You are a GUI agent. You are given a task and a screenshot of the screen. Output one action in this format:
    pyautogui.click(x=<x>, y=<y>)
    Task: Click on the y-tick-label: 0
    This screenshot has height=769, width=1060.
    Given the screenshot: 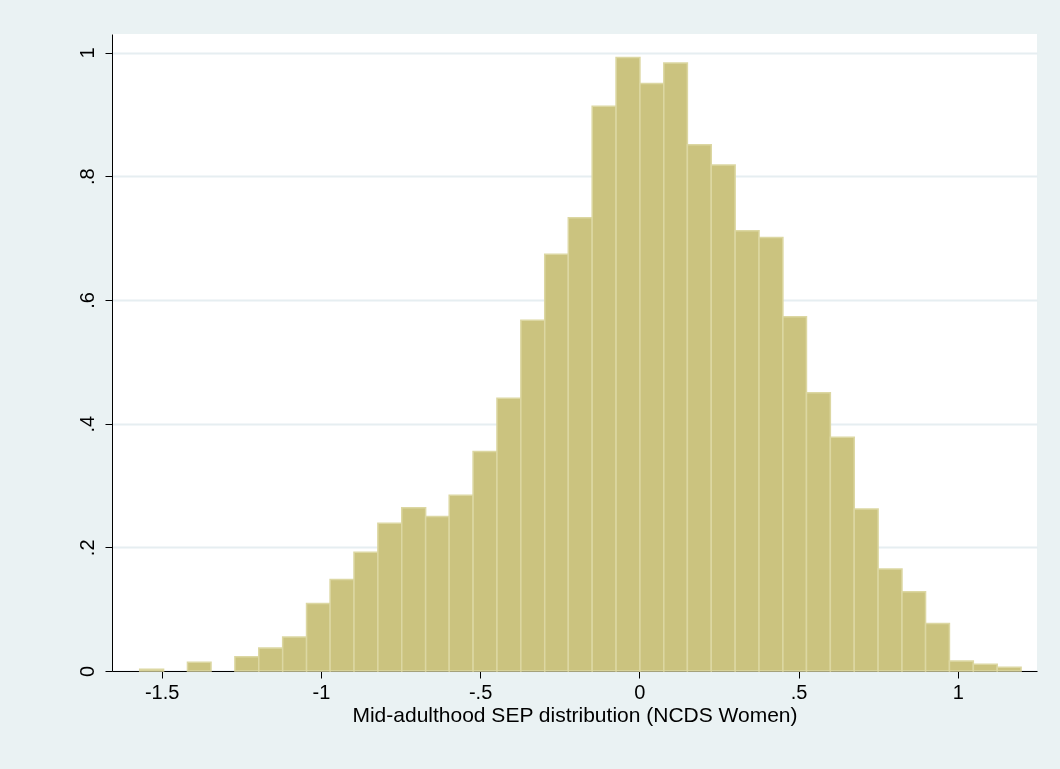 What is the action you would take?
    pyautogui.click(x=86, y=671)
    